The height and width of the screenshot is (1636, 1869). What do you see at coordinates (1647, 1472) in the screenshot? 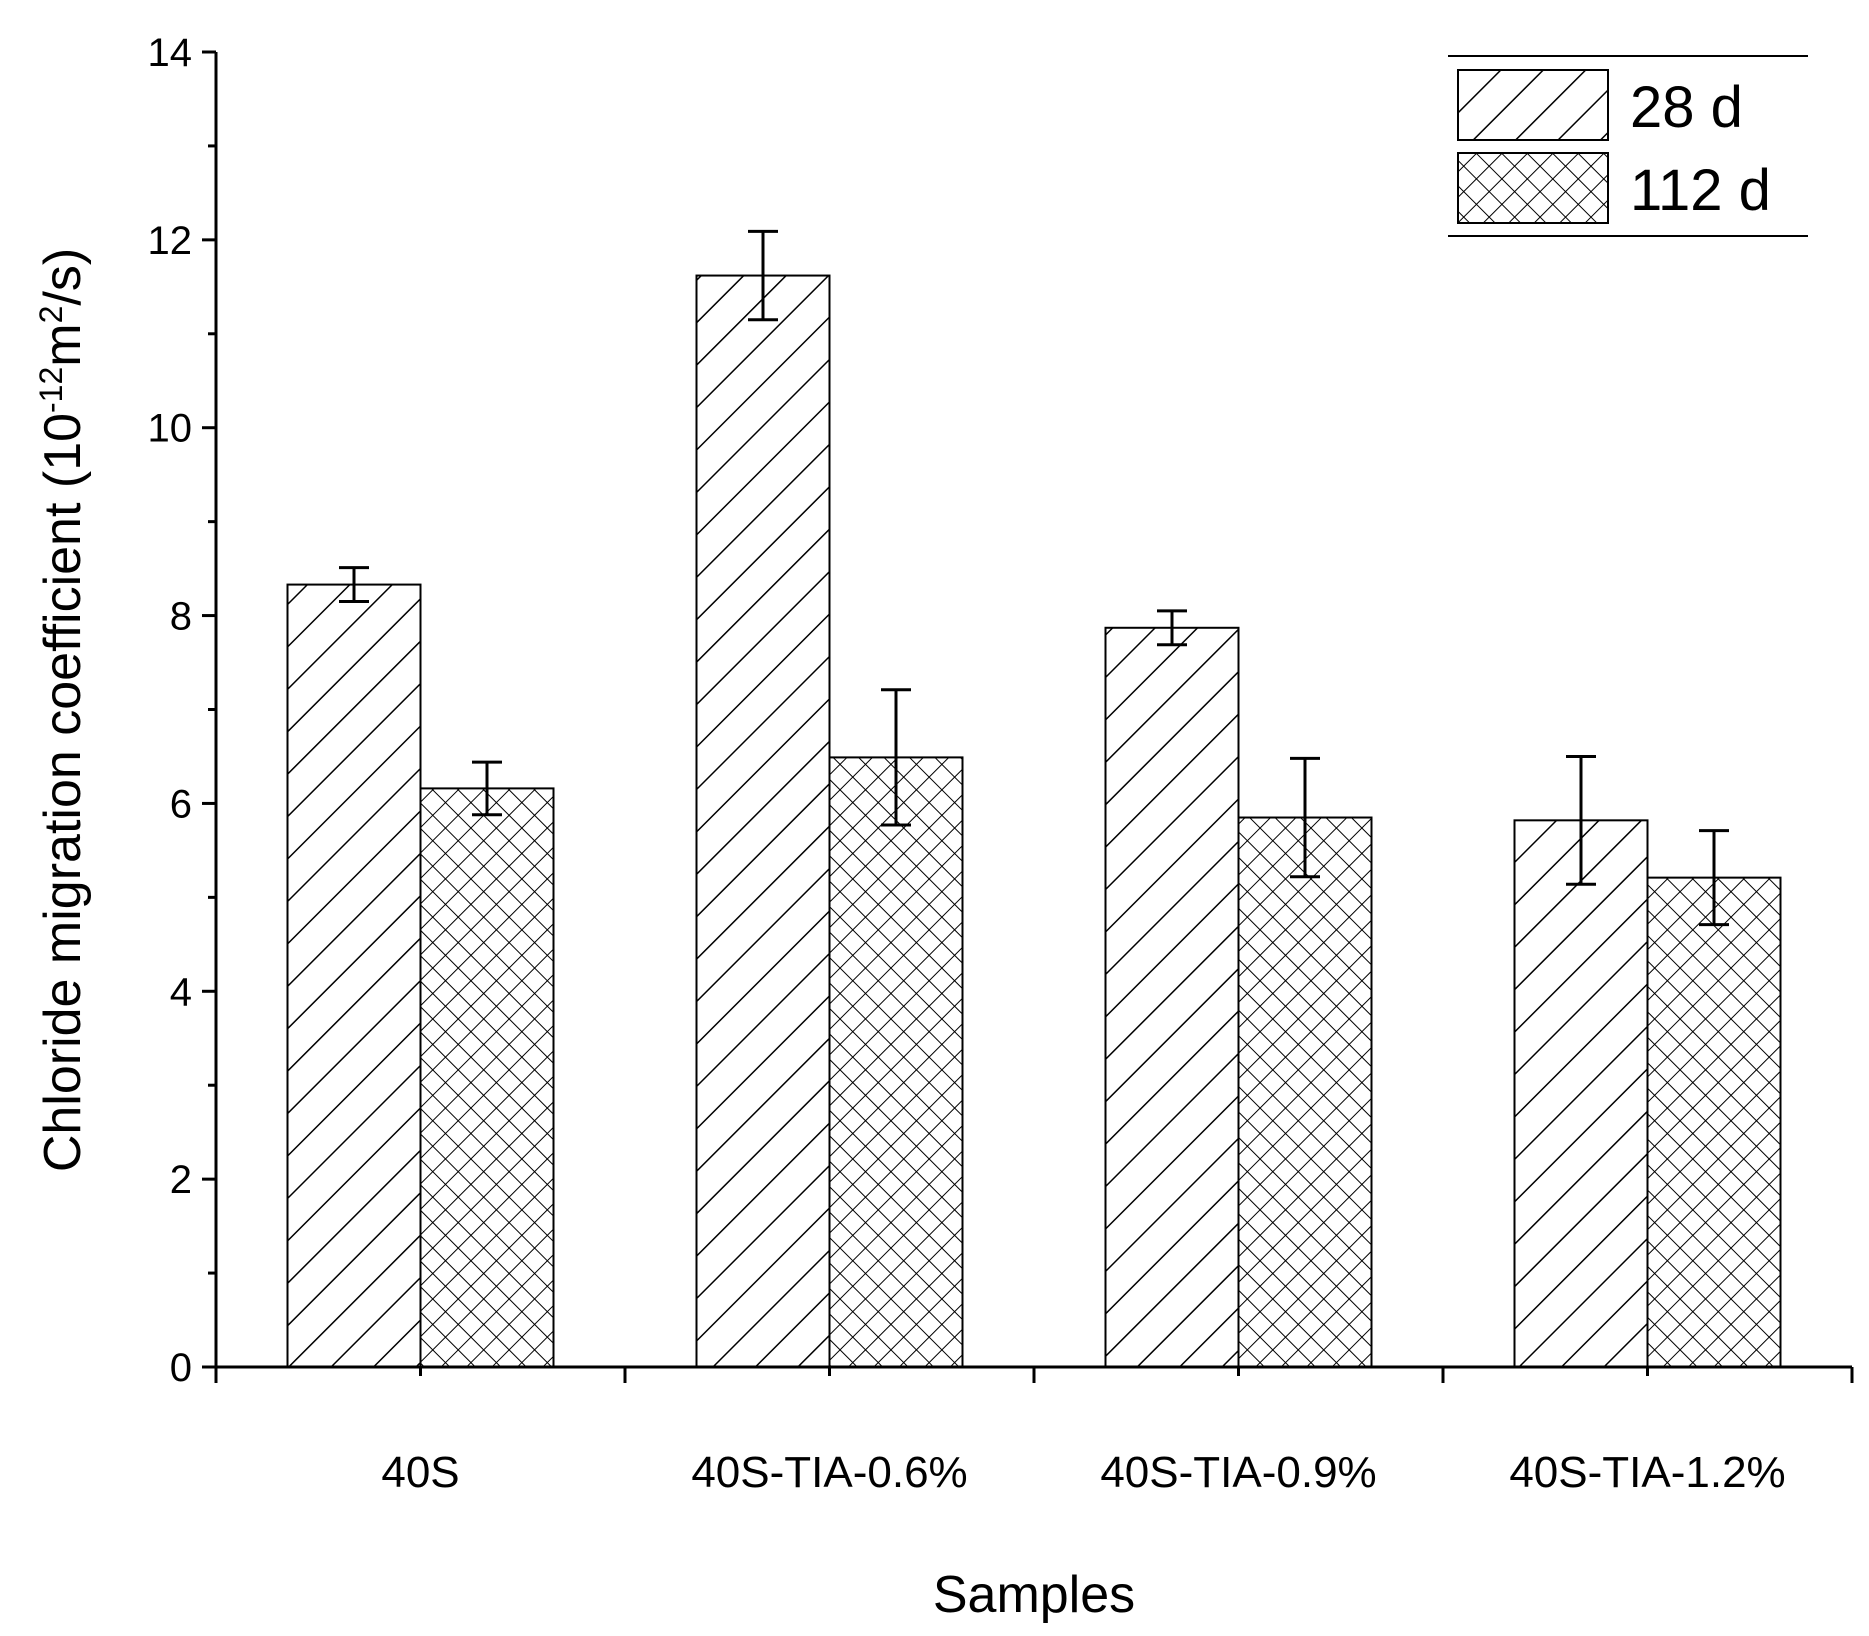
I see `x-category-label: 40S-TIA-1.2%` at bounding box center [1647, 1472].